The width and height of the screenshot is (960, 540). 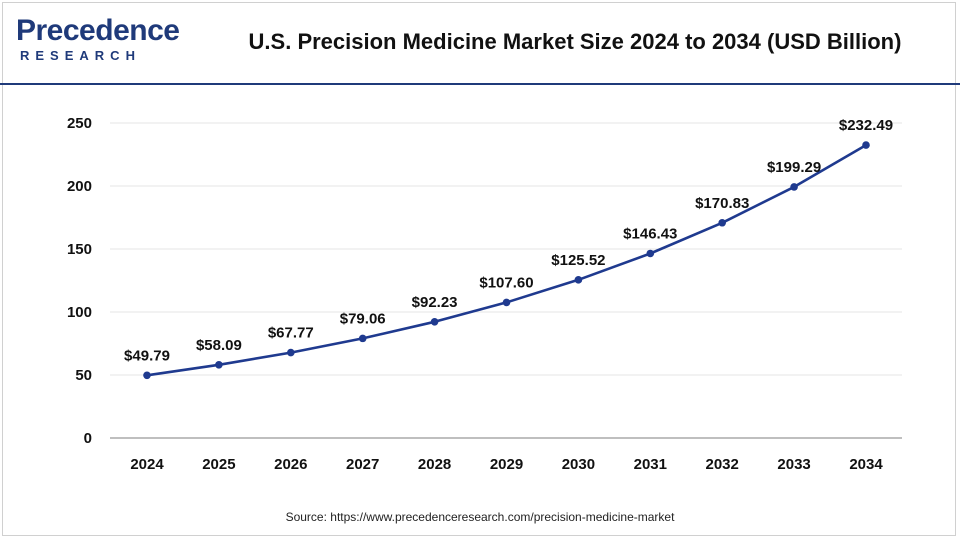 I want to click on x-tick-label: 2032, so click(x=722, y=464).